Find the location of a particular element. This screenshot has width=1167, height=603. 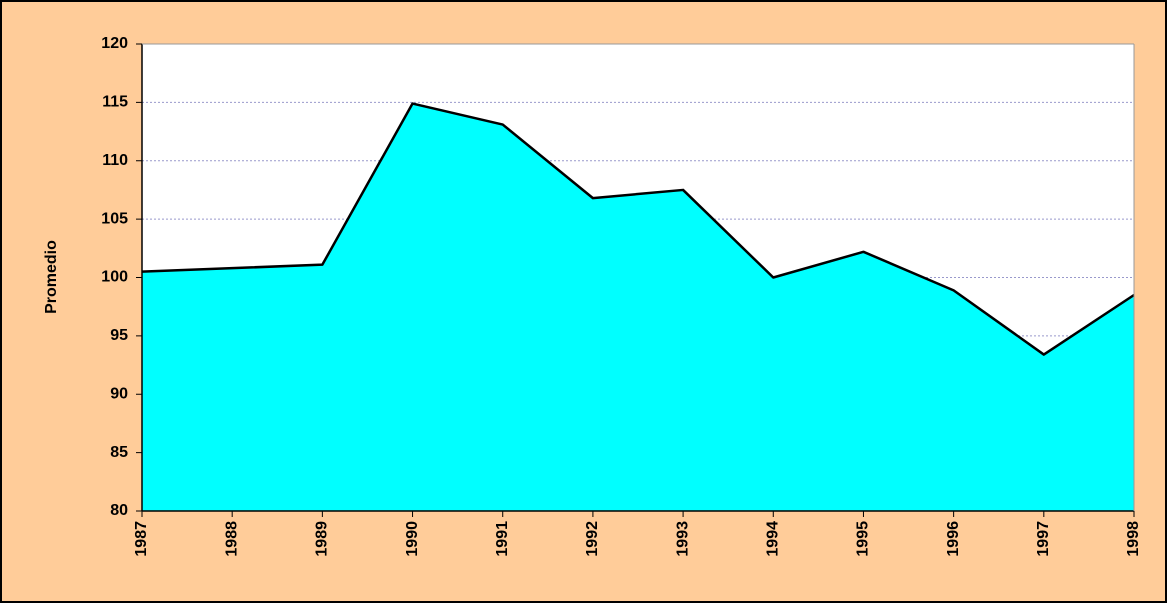

x-tick-label: 1997 is located at coordinates (1043, 539).